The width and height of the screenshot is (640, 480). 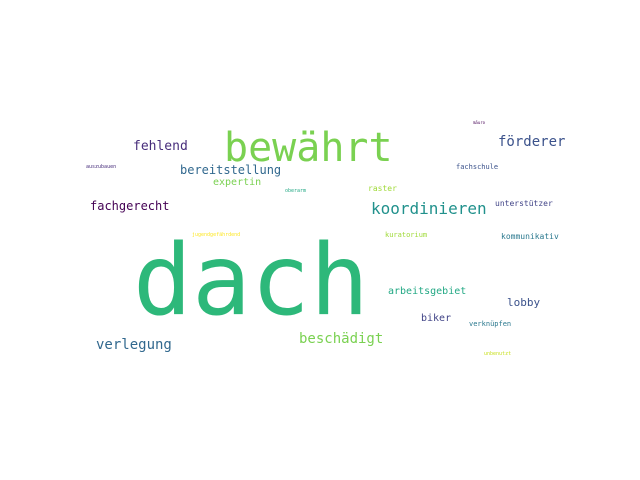 What do you see at coordinates (101, 167) in the screenshot?
I see `word-auszubauen: auszubauen` at bounding box center [101, 167].